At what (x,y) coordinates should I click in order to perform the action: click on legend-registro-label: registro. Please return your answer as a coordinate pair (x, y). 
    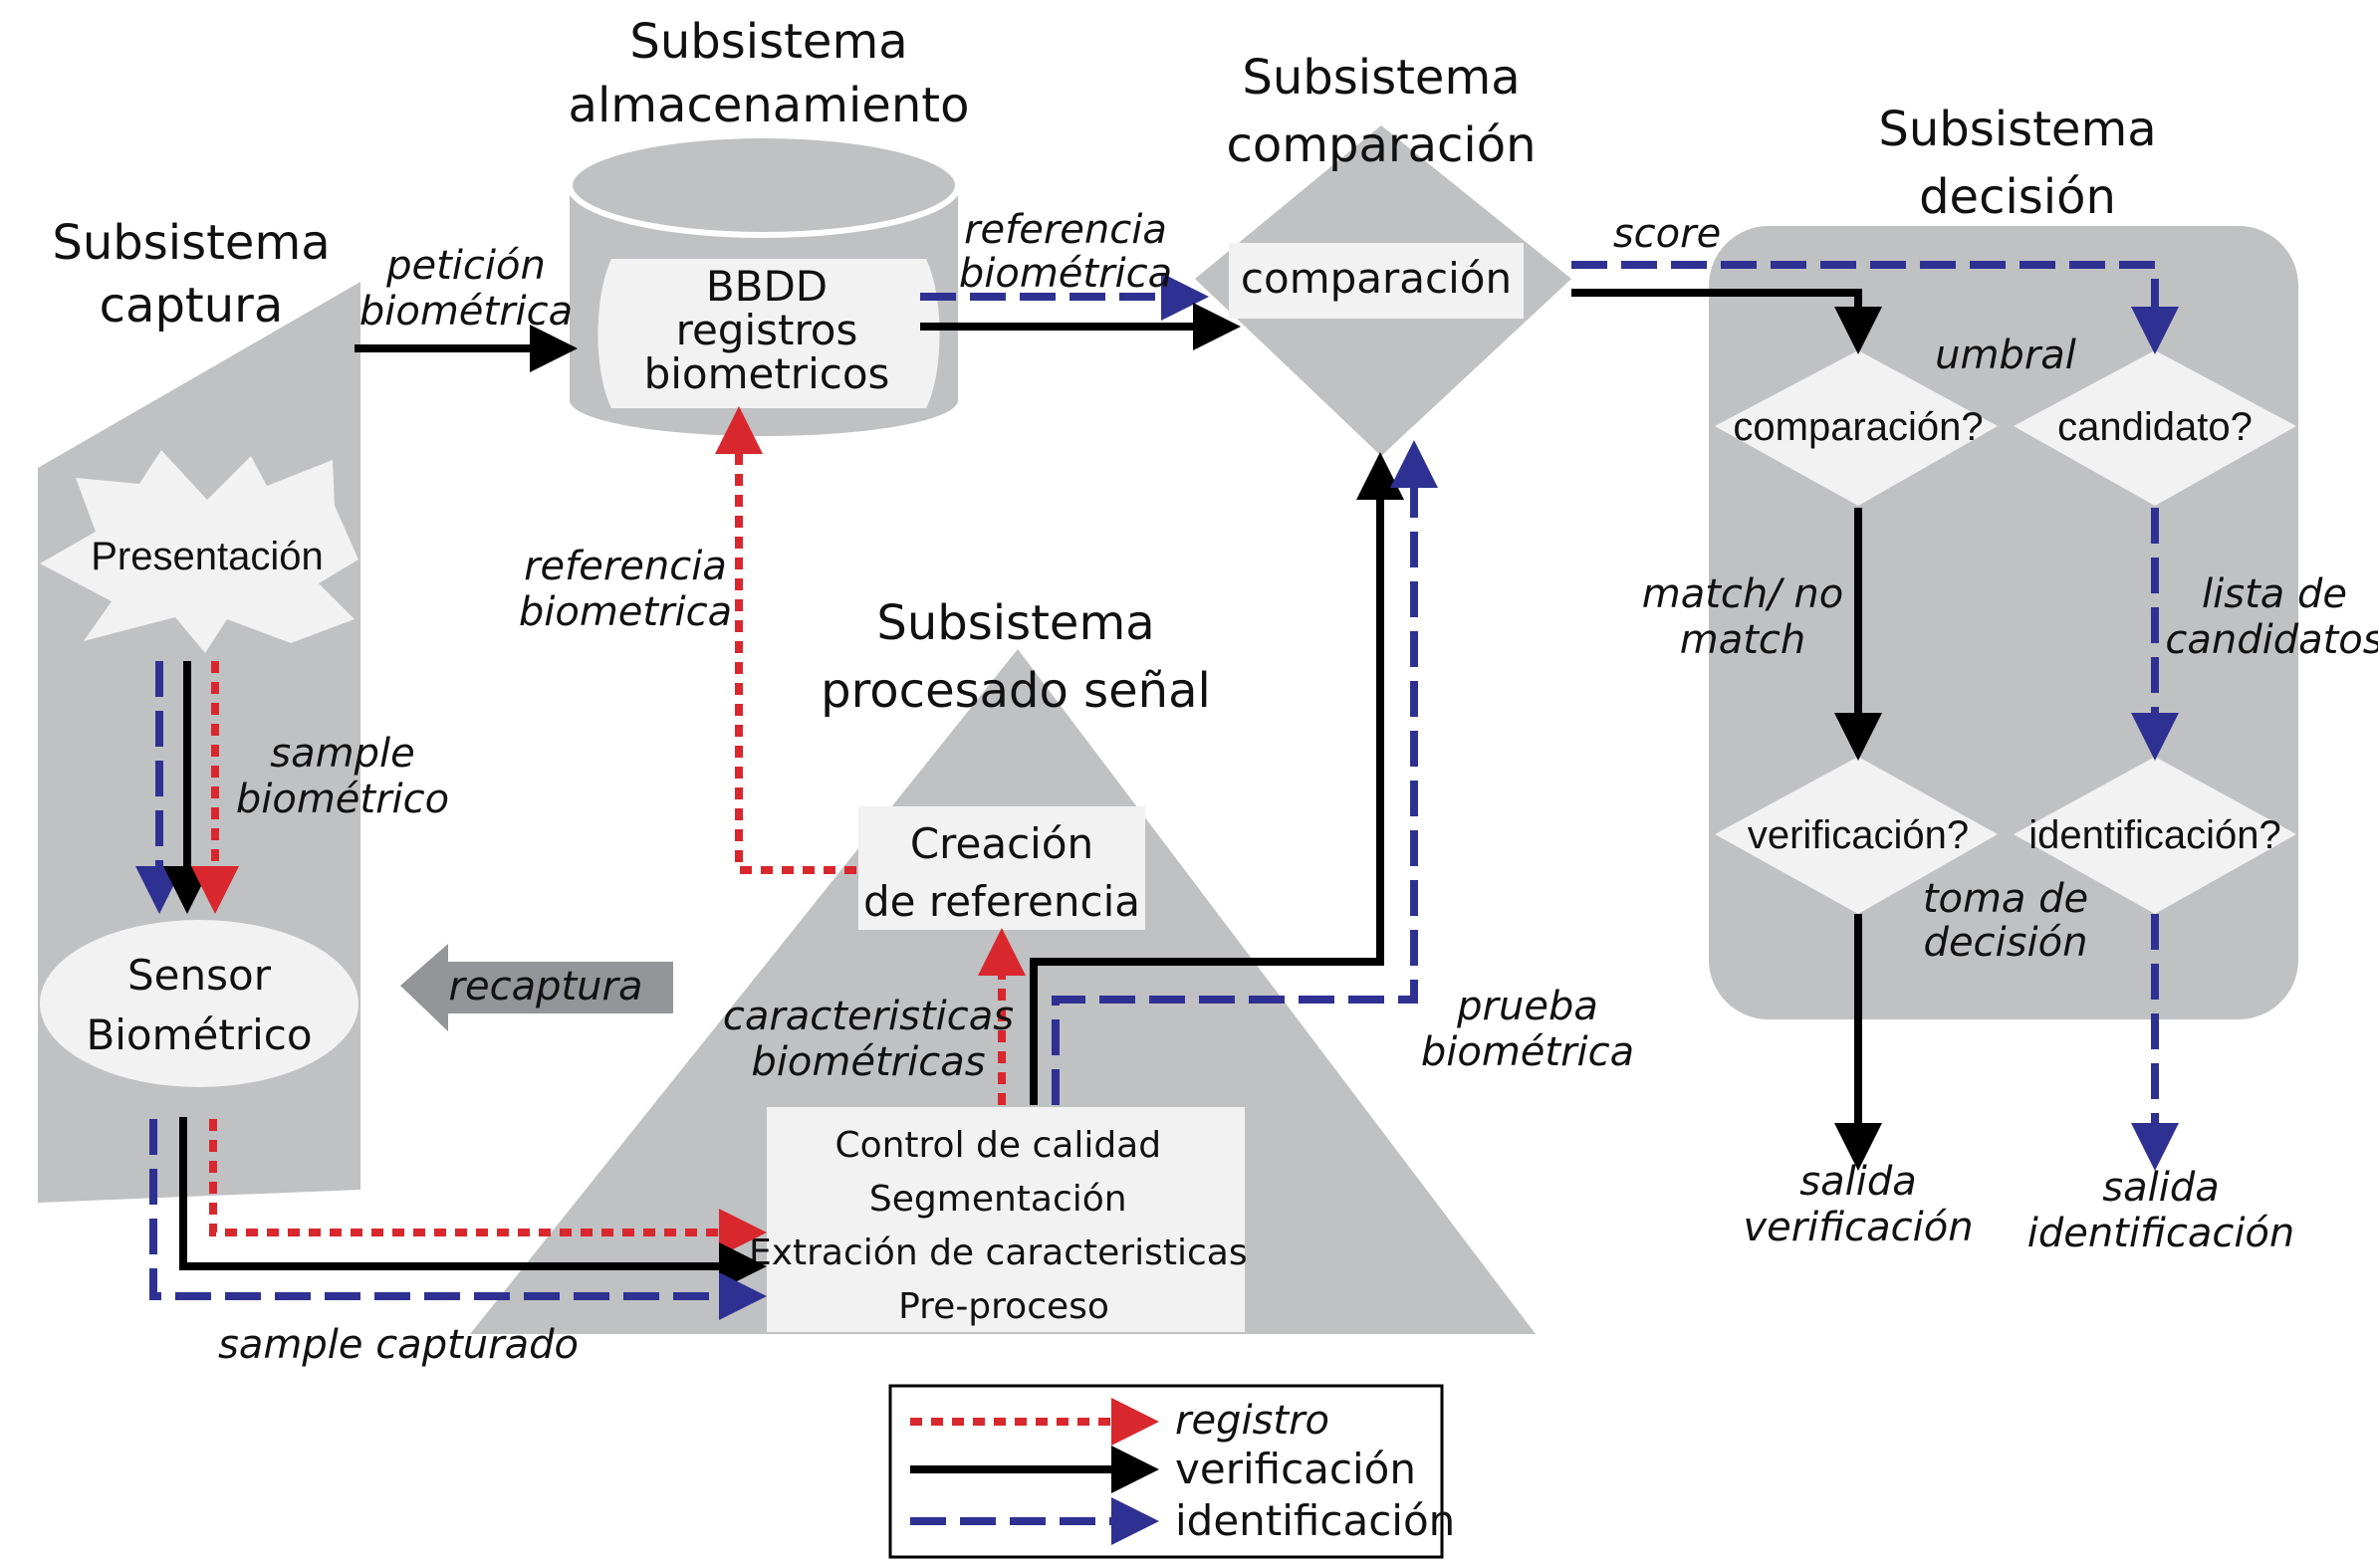
    Looking at the image, I should click on (1252, 1421).